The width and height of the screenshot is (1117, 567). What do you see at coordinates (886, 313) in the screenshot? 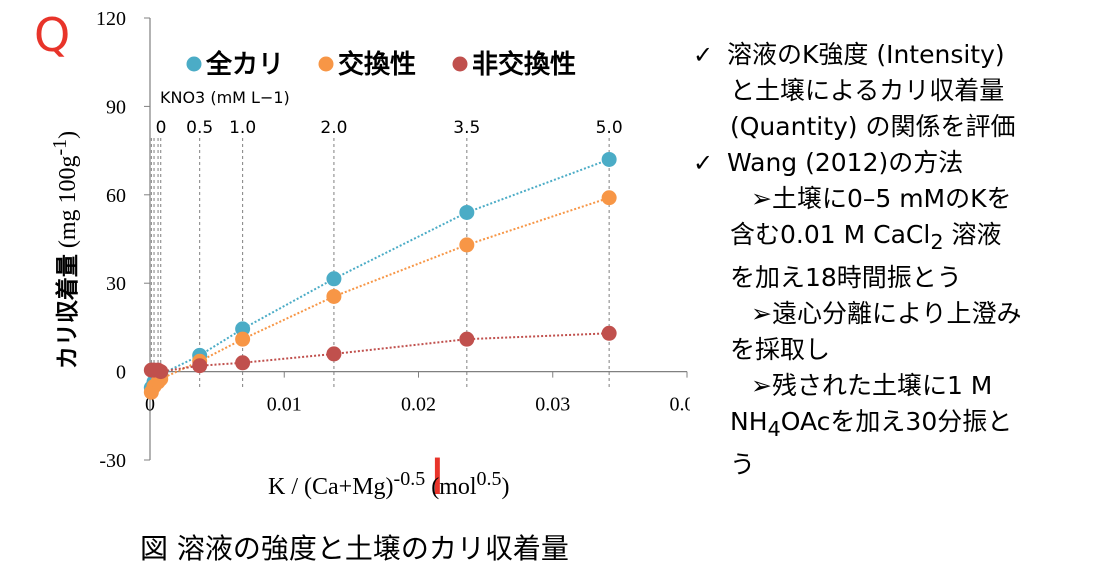
I see `note-sub-line: ➢遠心分離により上澄み` at bounding box center [886, 313].